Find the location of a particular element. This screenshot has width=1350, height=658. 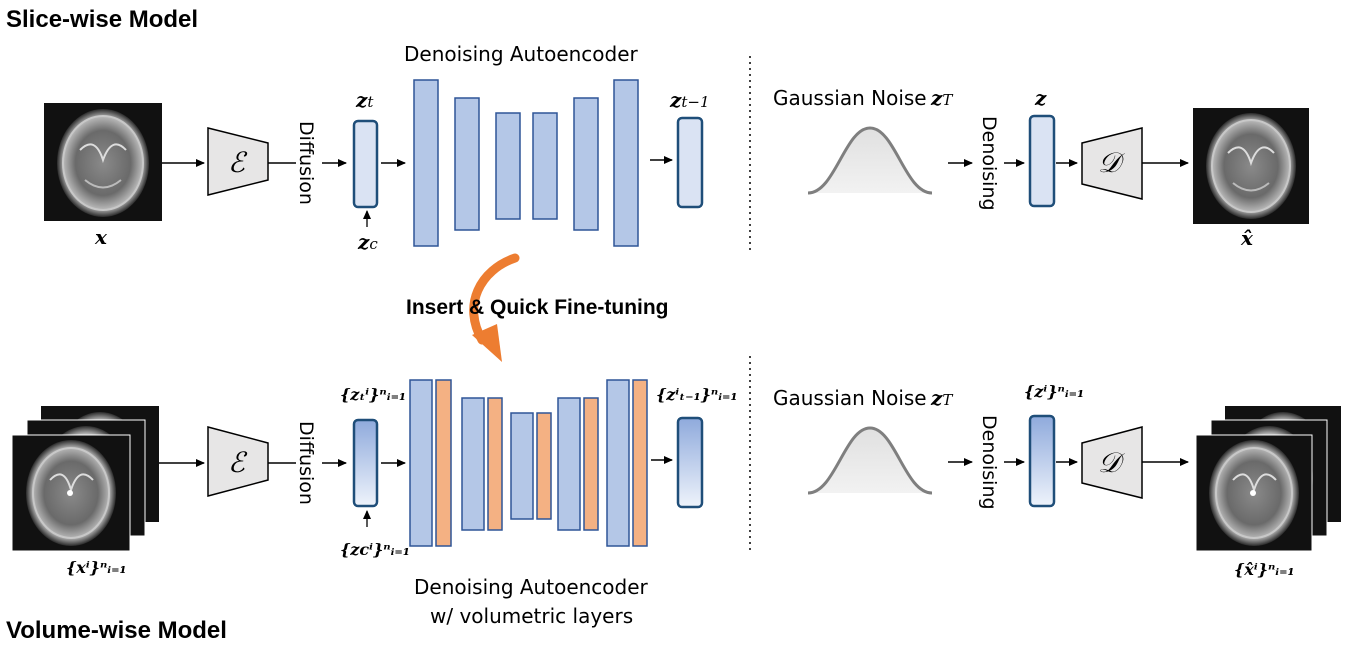

zc-symbol: z is located at coordinates (364, 242).